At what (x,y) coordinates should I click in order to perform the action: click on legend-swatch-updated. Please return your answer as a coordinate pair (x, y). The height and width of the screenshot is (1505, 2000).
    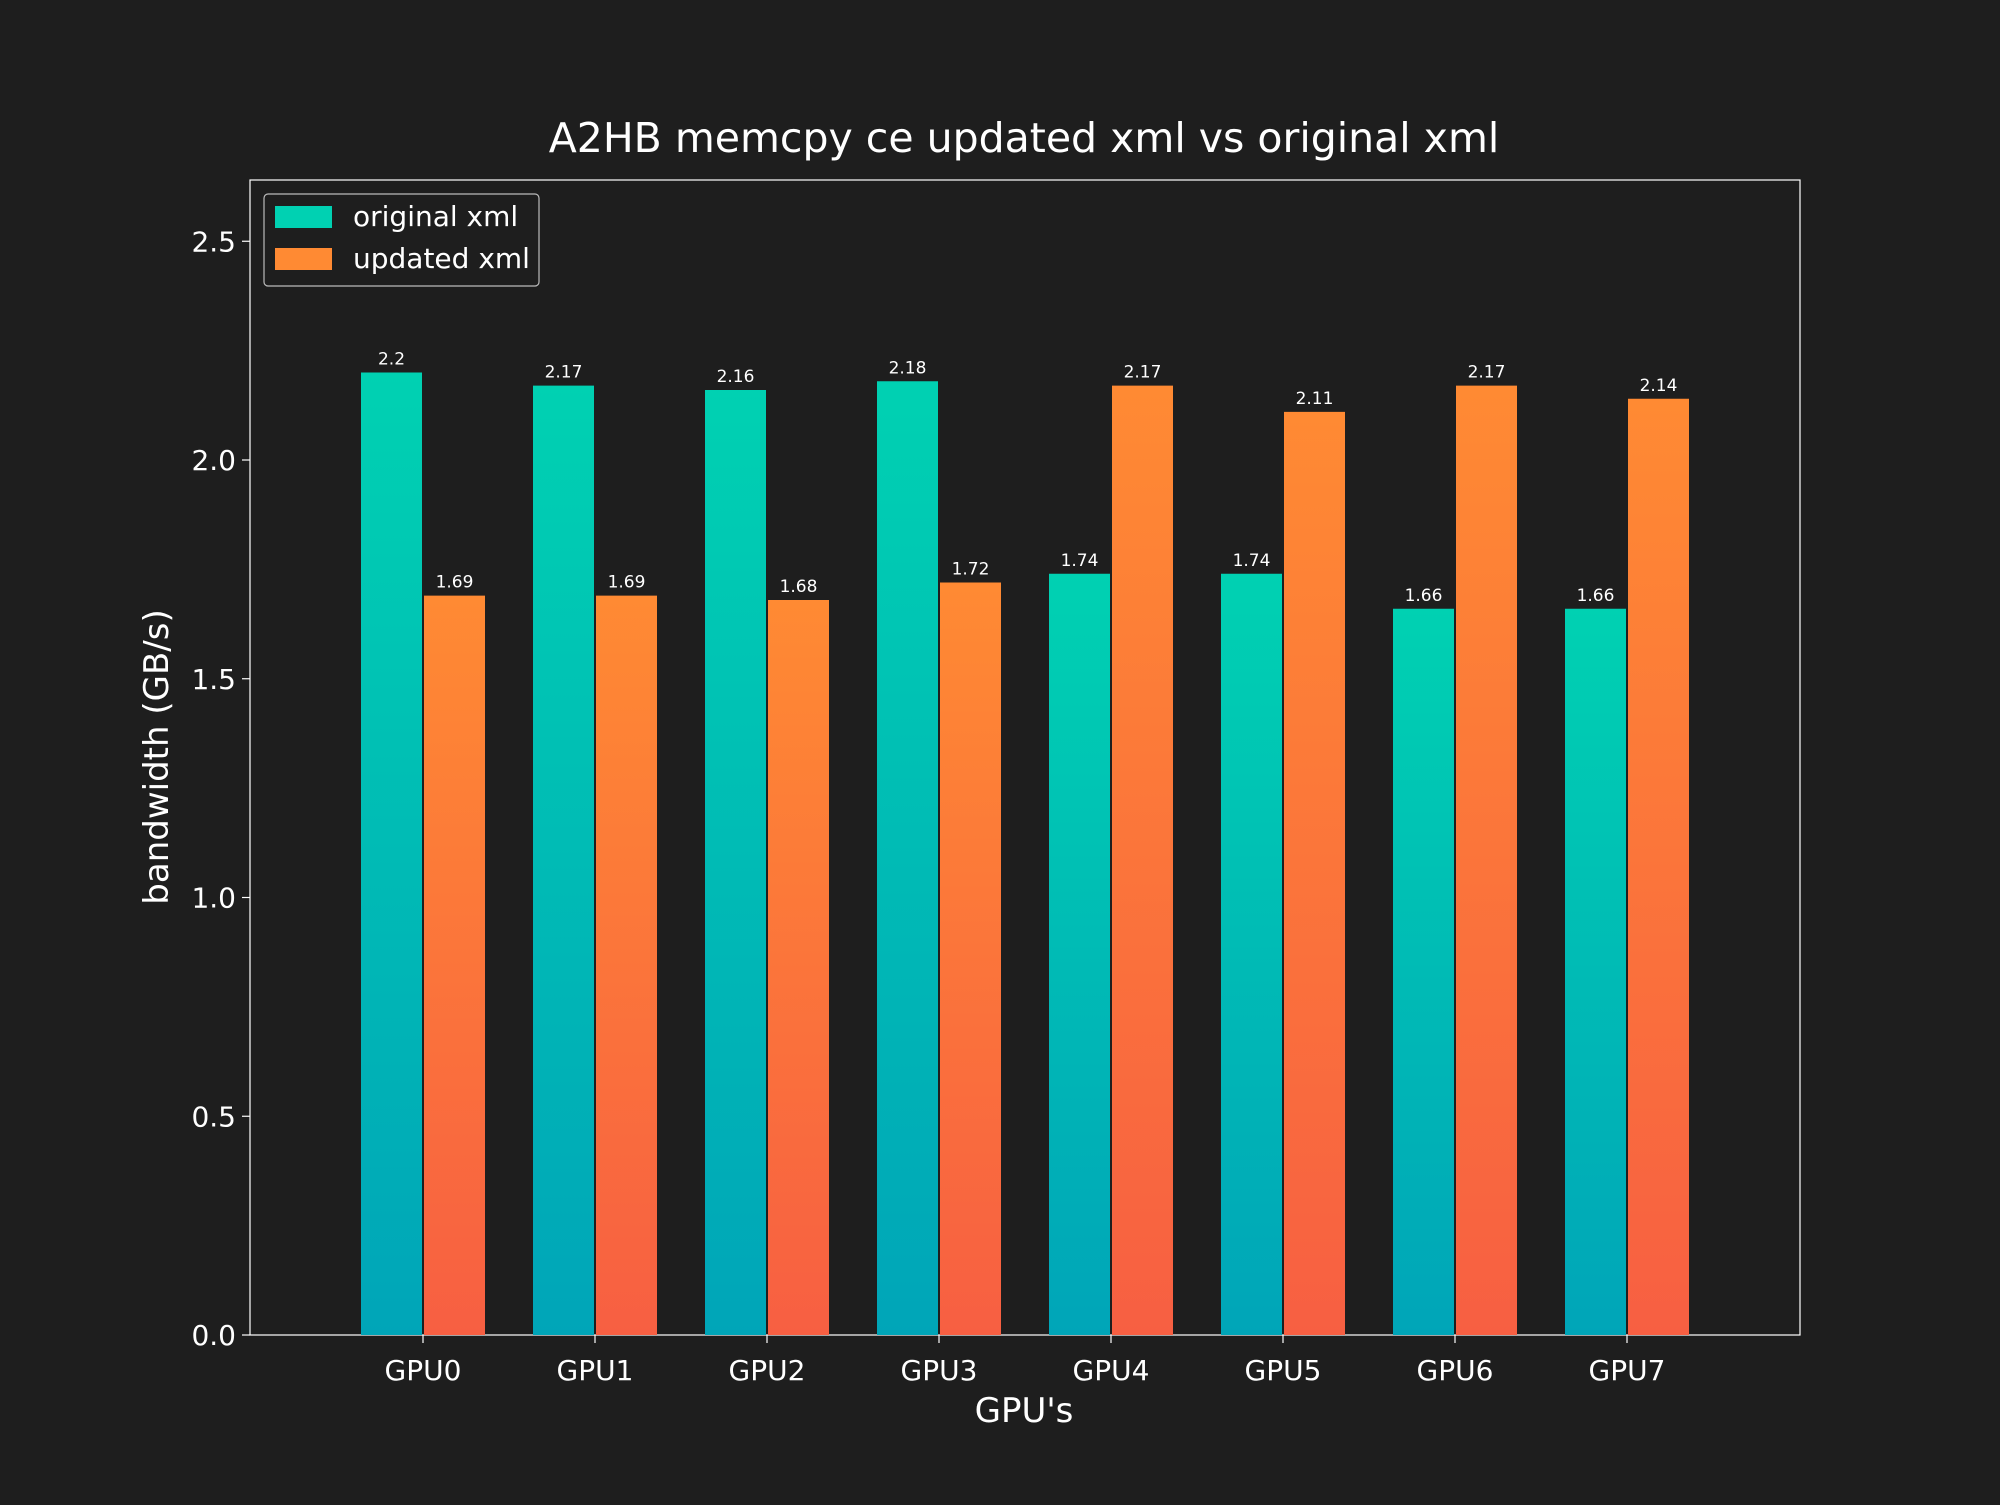
    Looking at the image, I should click on (303, 259).